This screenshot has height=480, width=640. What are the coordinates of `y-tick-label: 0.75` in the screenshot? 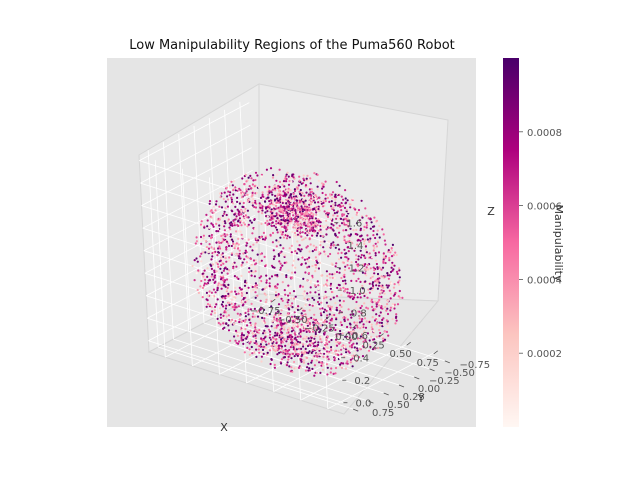 It's located at (383, 413).